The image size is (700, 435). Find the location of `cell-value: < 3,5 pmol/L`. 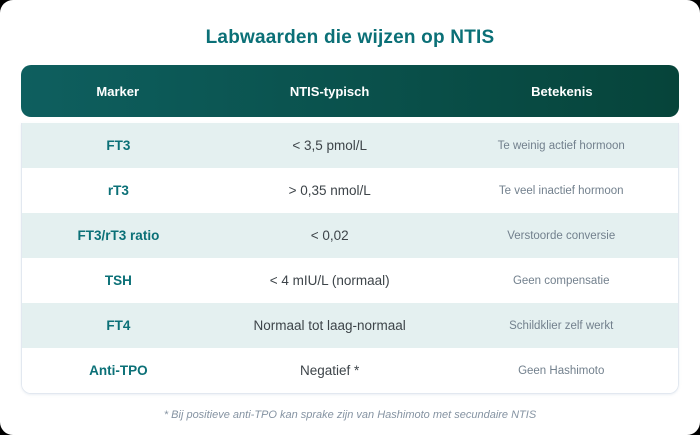

cell-value: < 3,5 pmol/L is located at coordinates (329, 145).